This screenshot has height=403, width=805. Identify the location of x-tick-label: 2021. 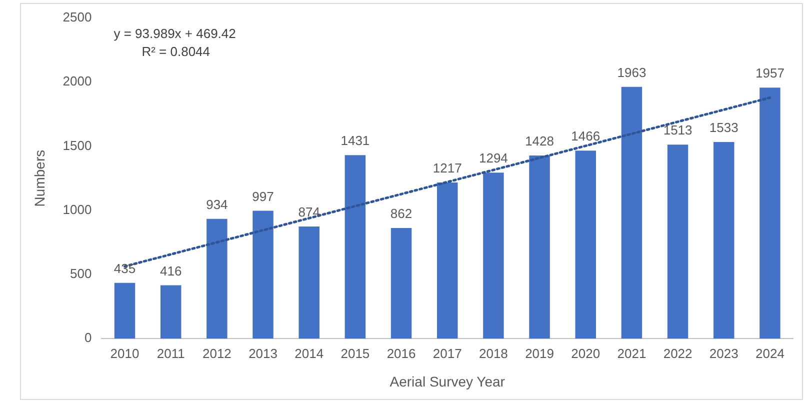
(631, 353).